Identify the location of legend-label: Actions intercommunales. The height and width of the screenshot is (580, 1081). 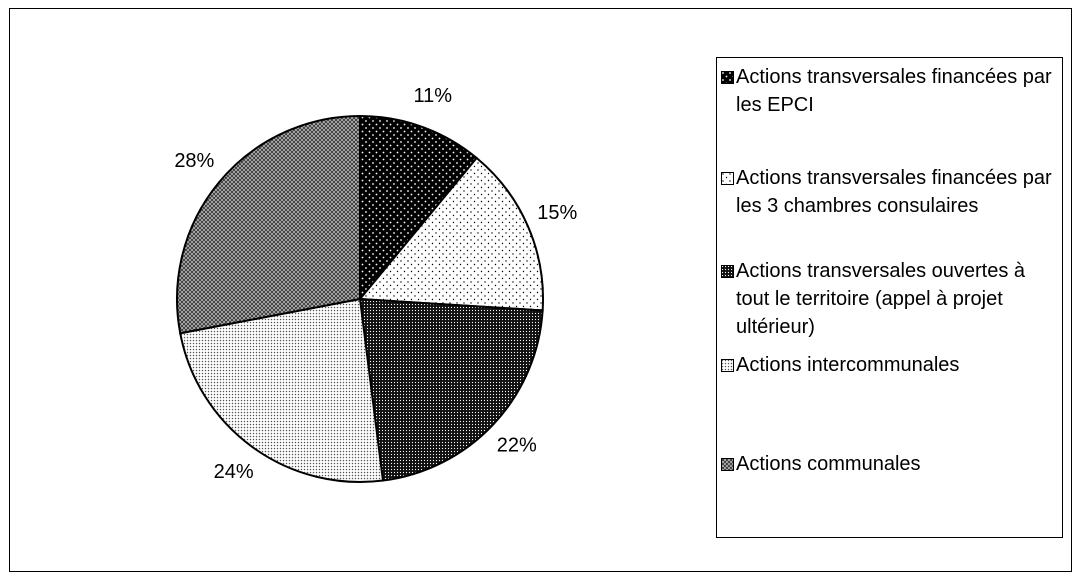
(848, 365).